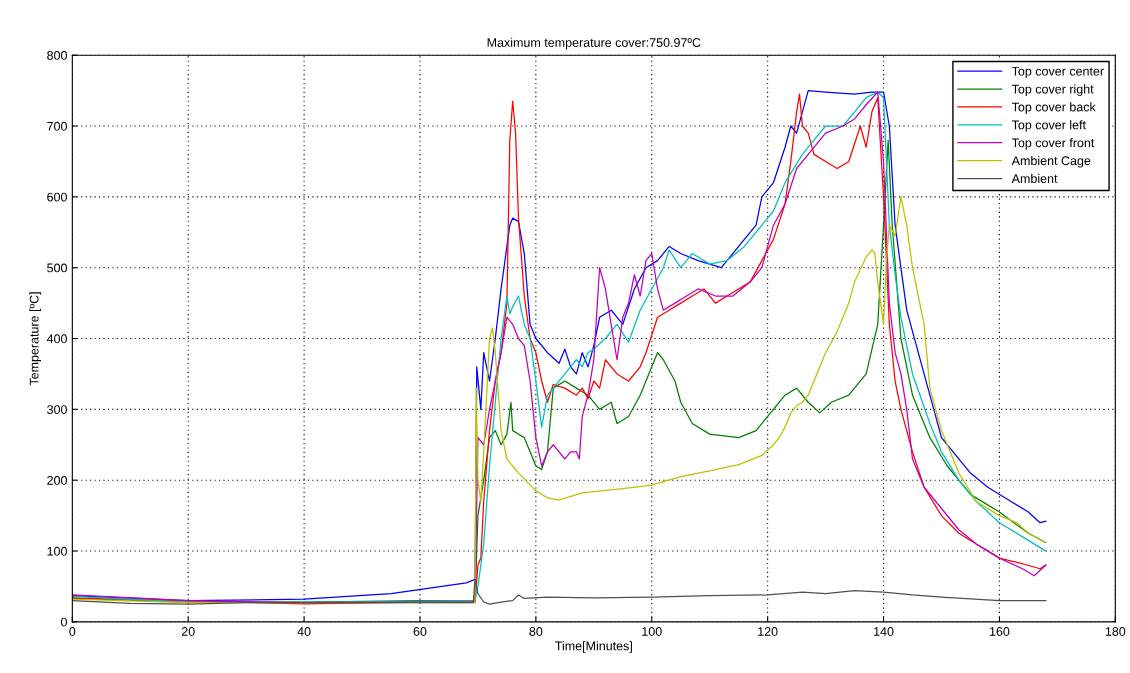 Image resolution: width=1130 pixels, height=673 pixels. What do you see at coordinates (57, 551) in the screenshot?
I see `y-tick-label: 100` at bounding box center [57, 551].